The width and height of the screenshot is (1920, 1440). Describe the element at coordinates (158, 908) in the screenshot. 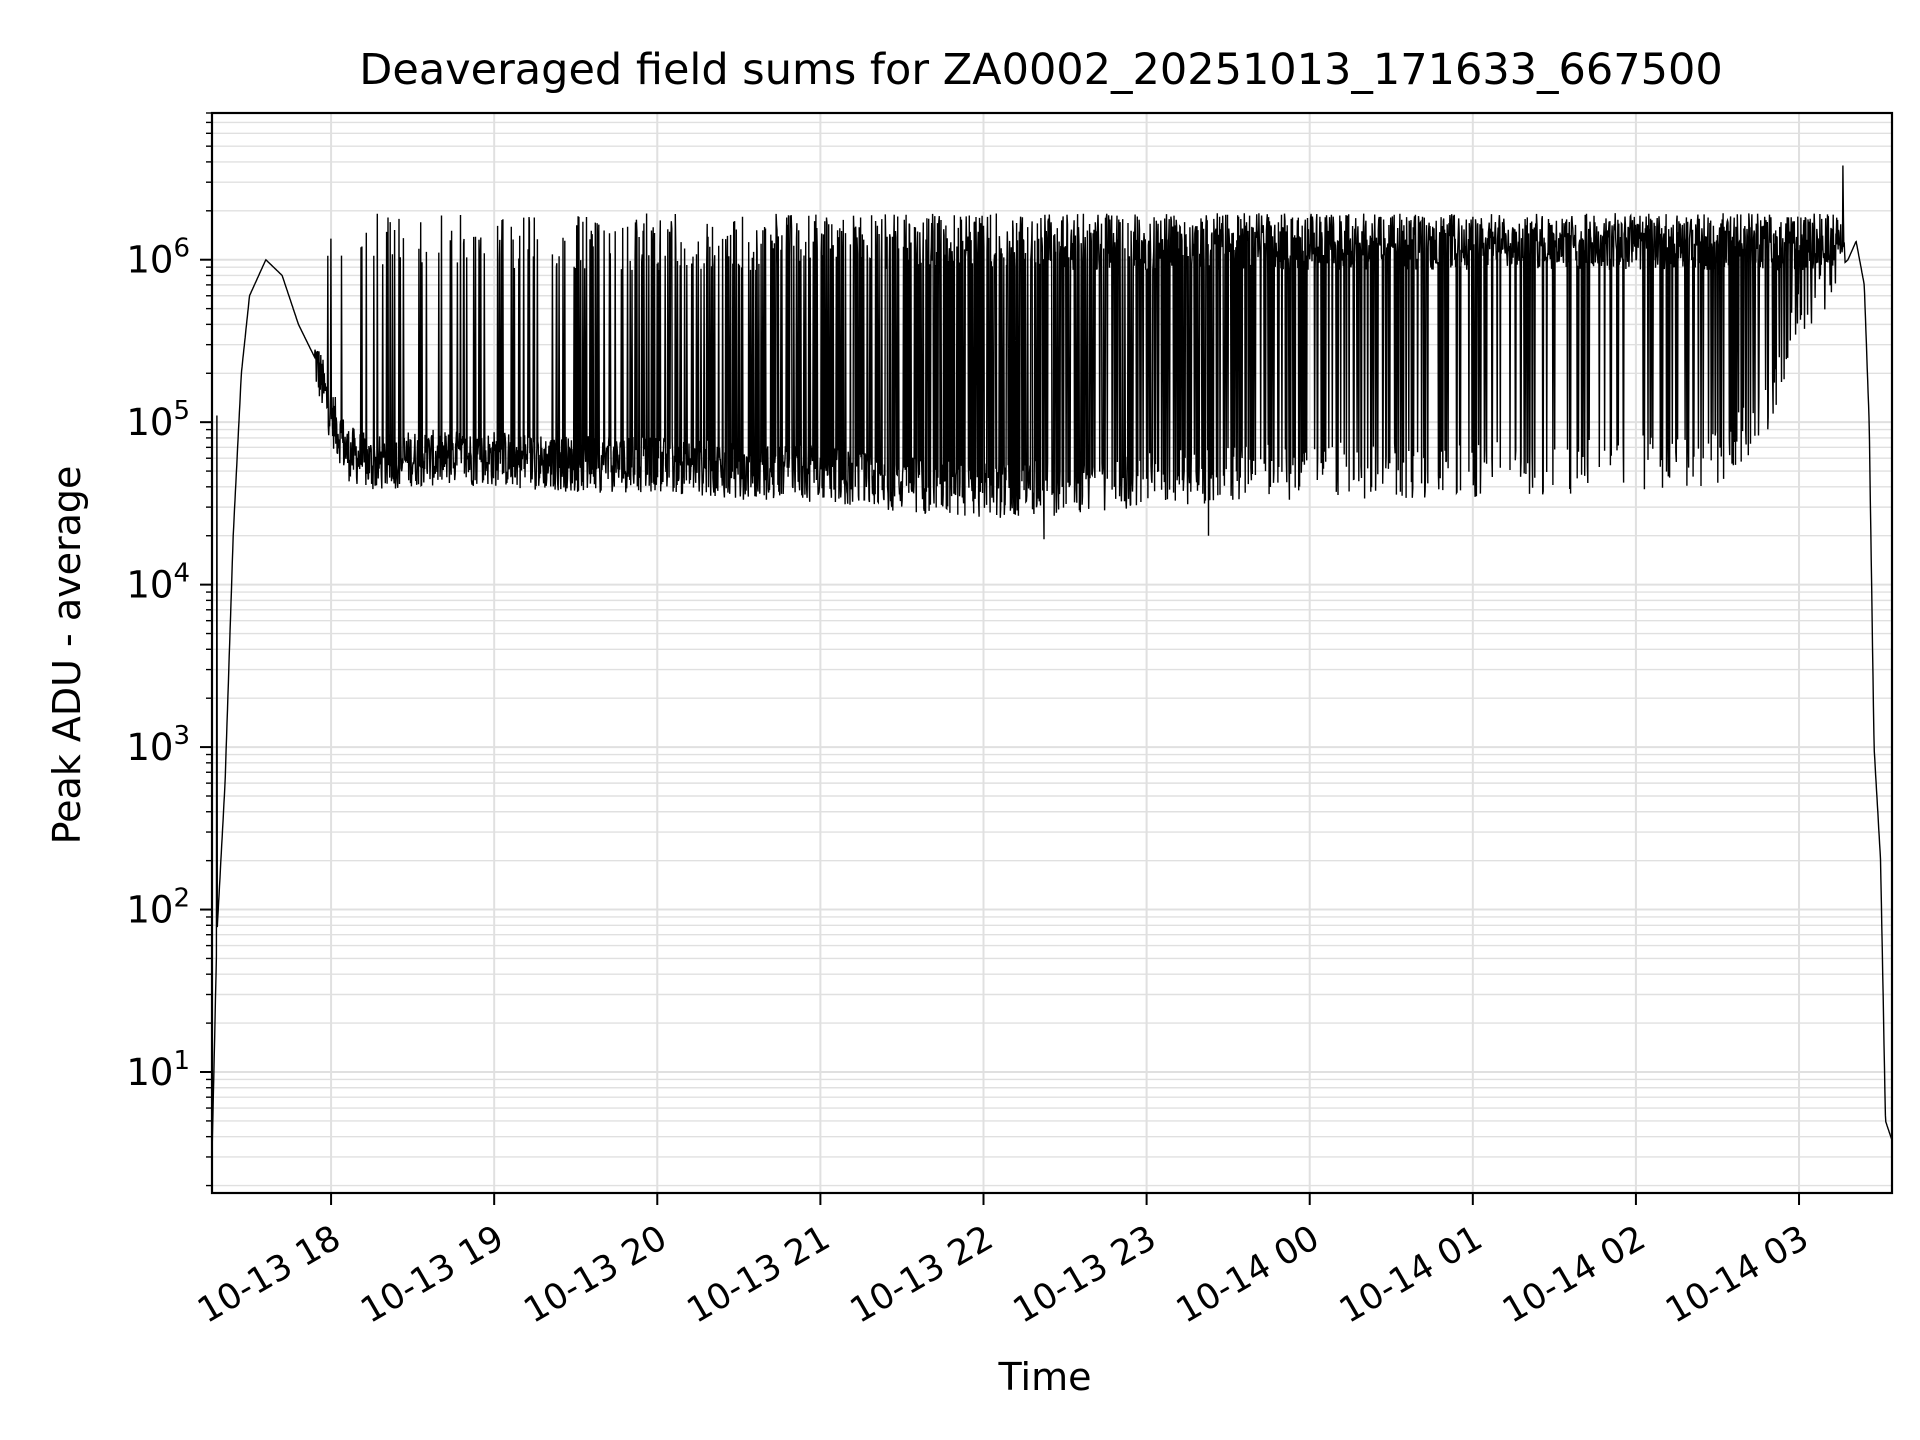

I see `y-tick-label: 102` at that location.